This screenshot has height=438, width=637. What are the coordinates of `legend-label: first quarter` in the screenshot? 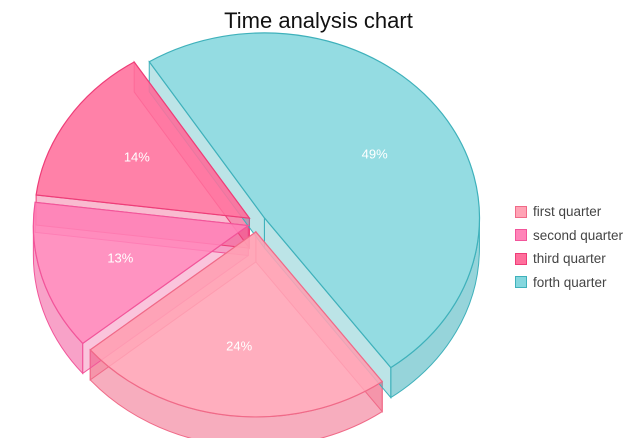 It's located at (567, 212).